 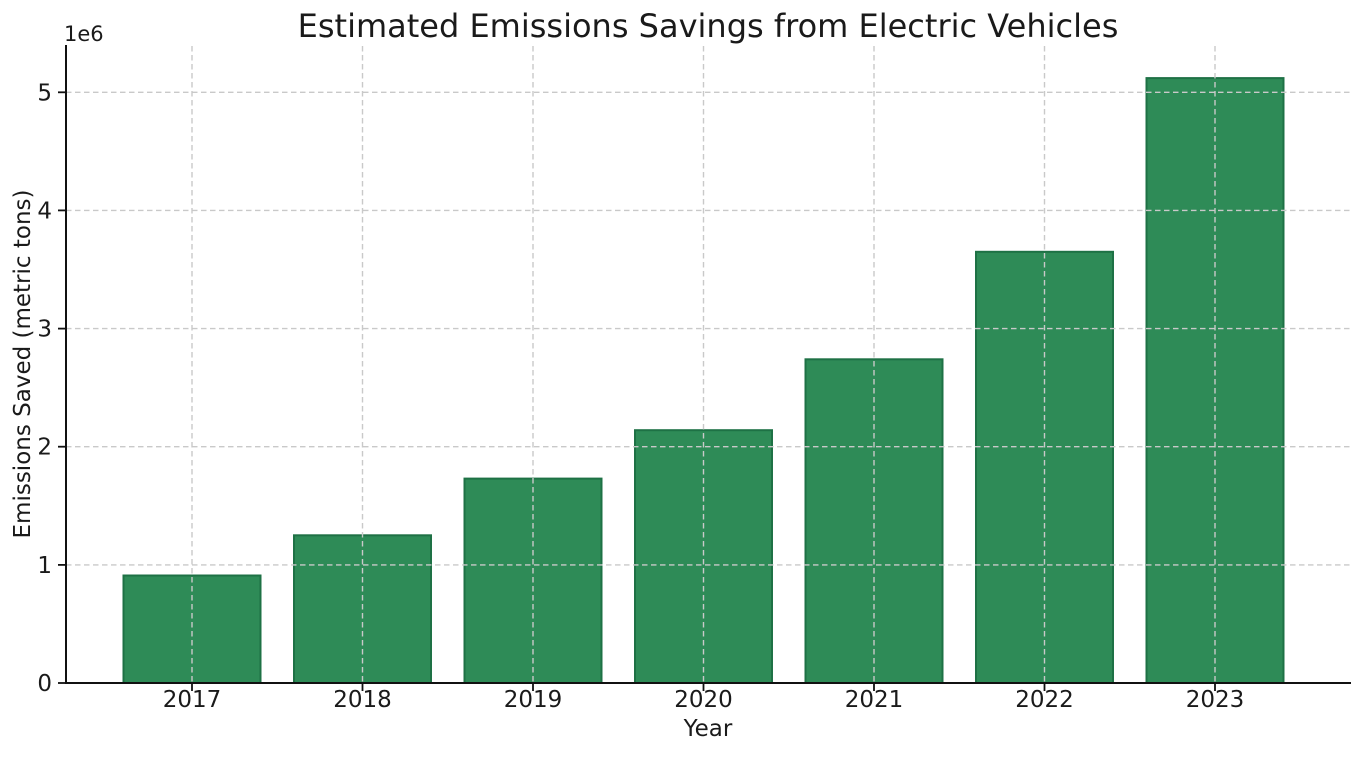 I want to click on y-tick-label: 0, so click(x=44, y=684).